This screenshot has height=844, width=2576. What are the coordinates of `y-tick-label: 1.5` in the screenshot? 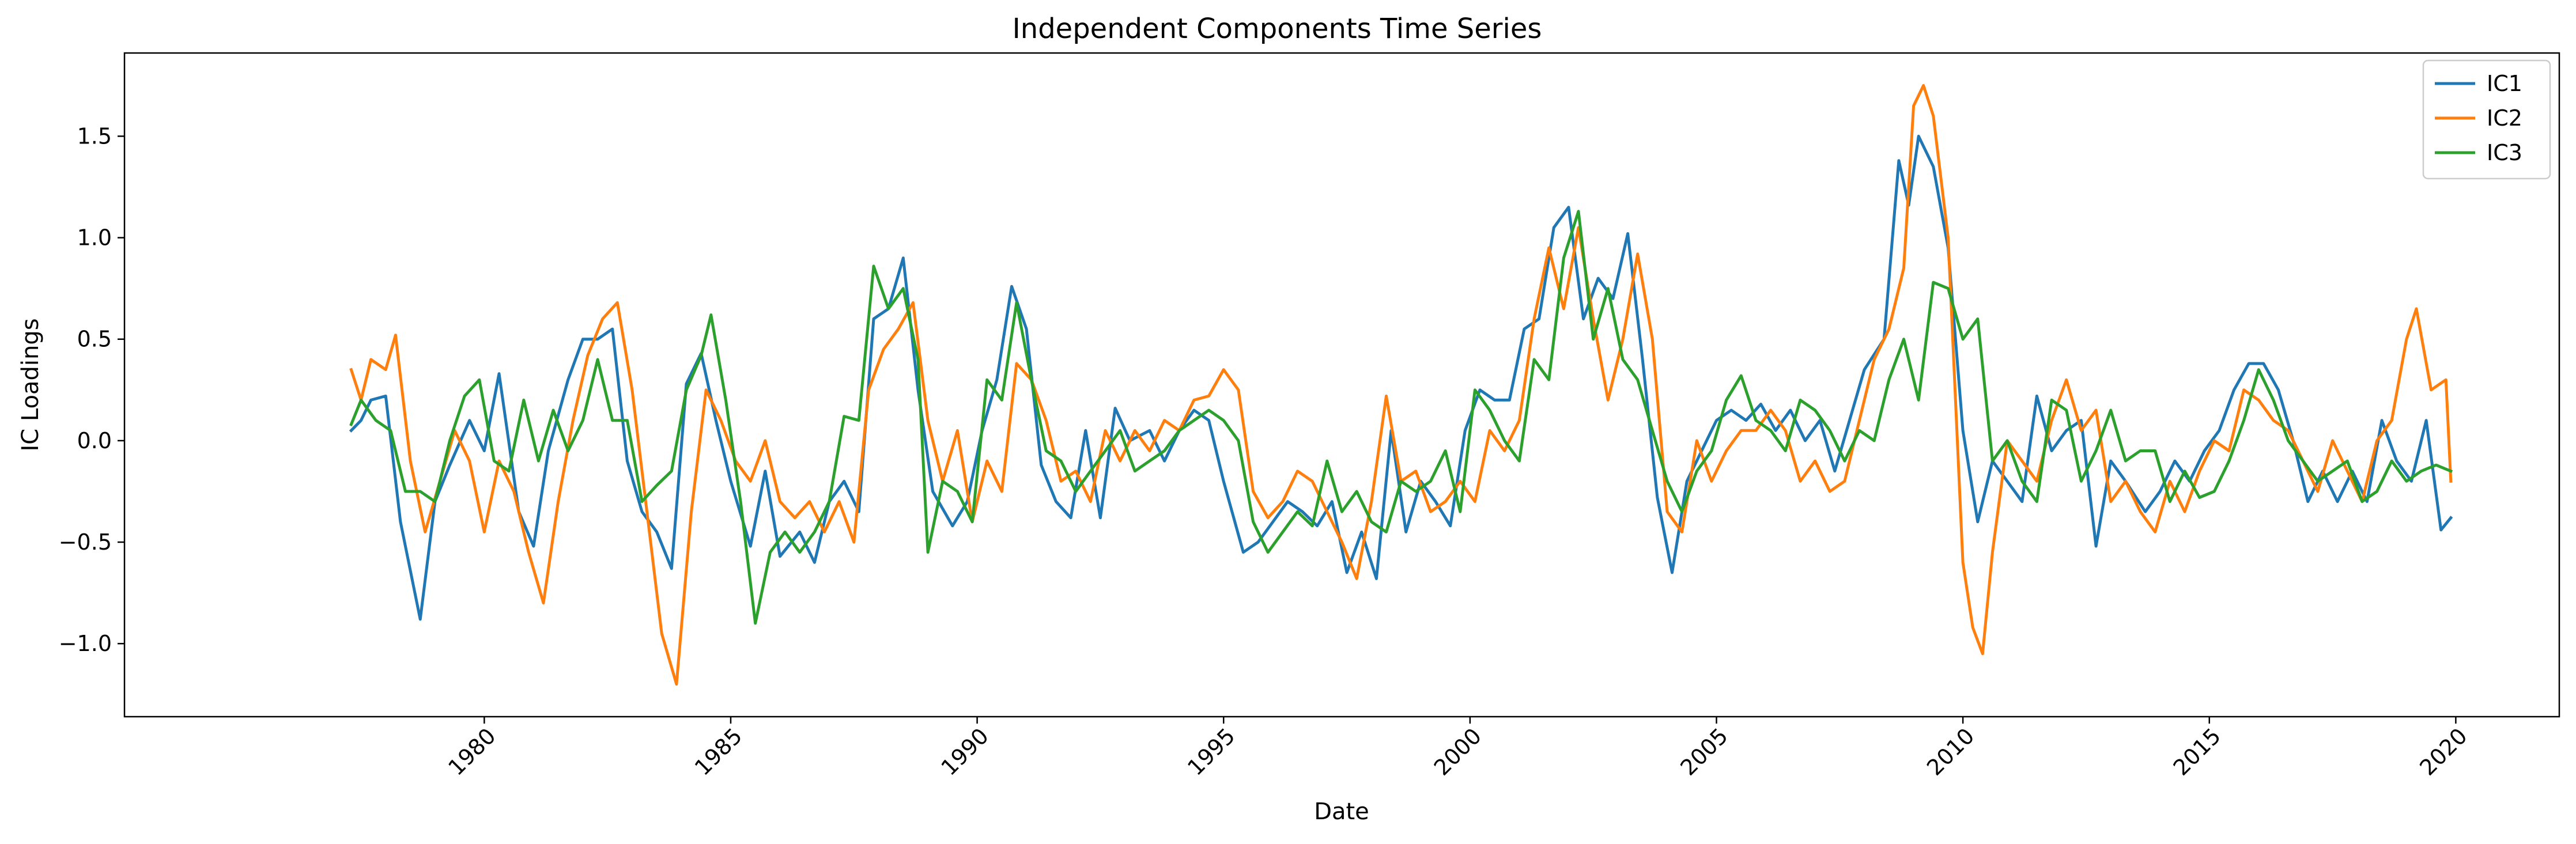 It's located at (94, 136).